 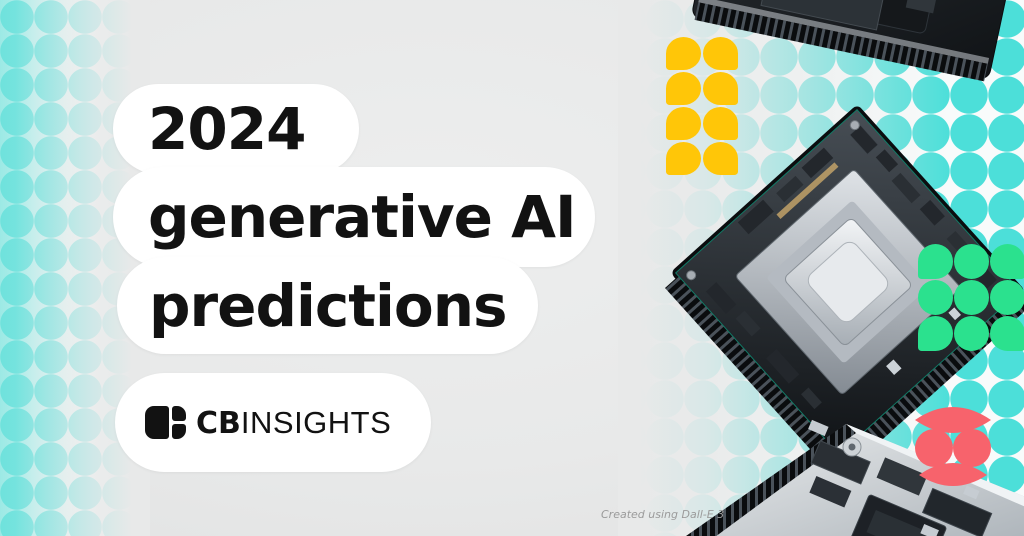 I want to click on headline-pill-topic: generative AI, so click(x=354, y=217).